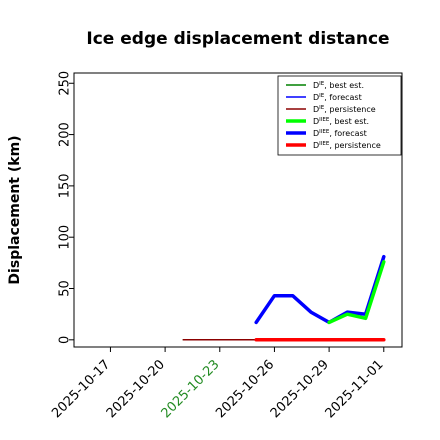  What do you see at coordinates (65, 237) in the screenshot?
I see `y-tick-label: 100` at bounding box center [65, 237].